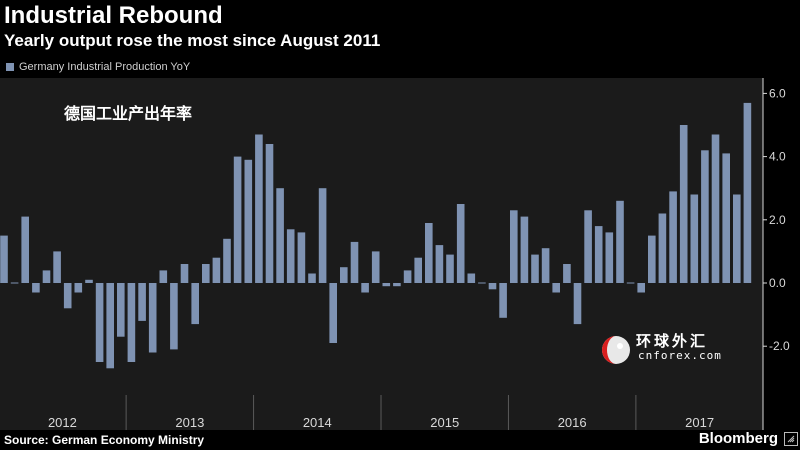 The image size is (800, 450). What do you see at coordinates (572, 422) in the screenshot?
I see `x-tick-label: 2016` at bounding box center [572, 422].